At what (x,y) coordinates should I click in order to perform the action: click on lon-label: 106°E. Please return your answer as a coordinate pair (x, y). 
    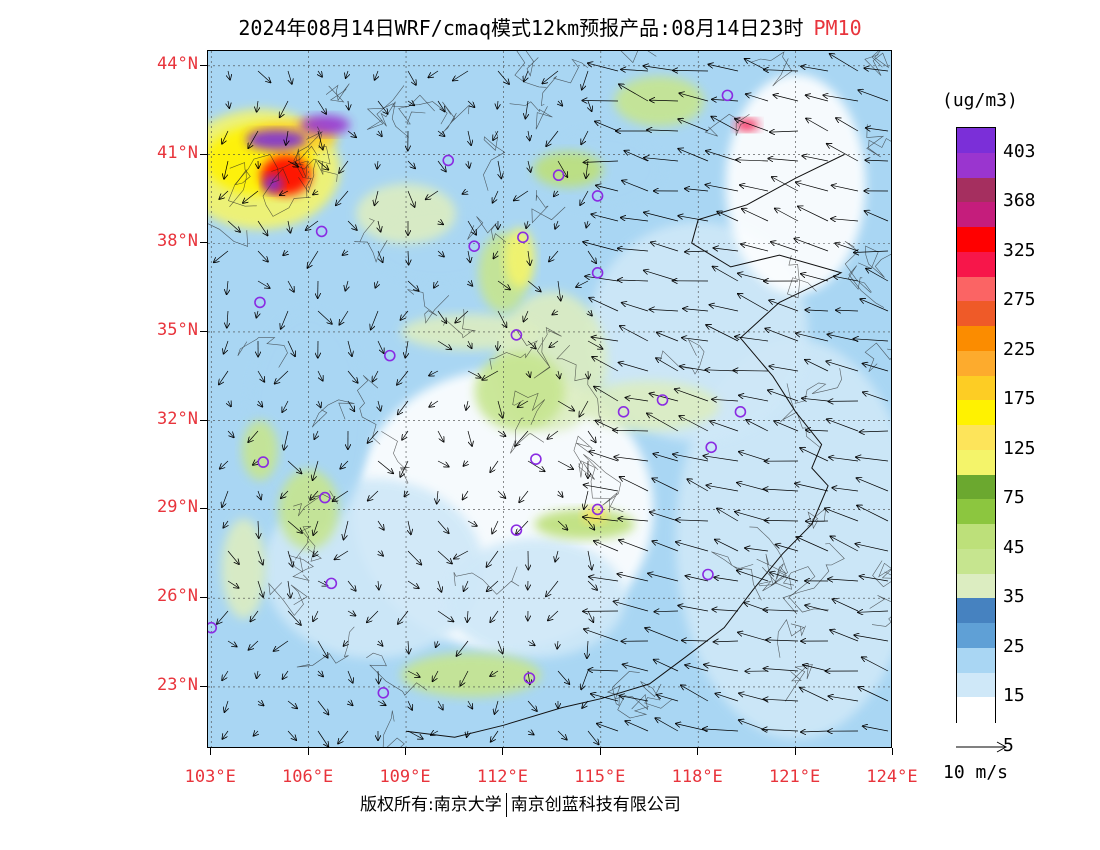
    Looking at the image, I should click on (308, 777).